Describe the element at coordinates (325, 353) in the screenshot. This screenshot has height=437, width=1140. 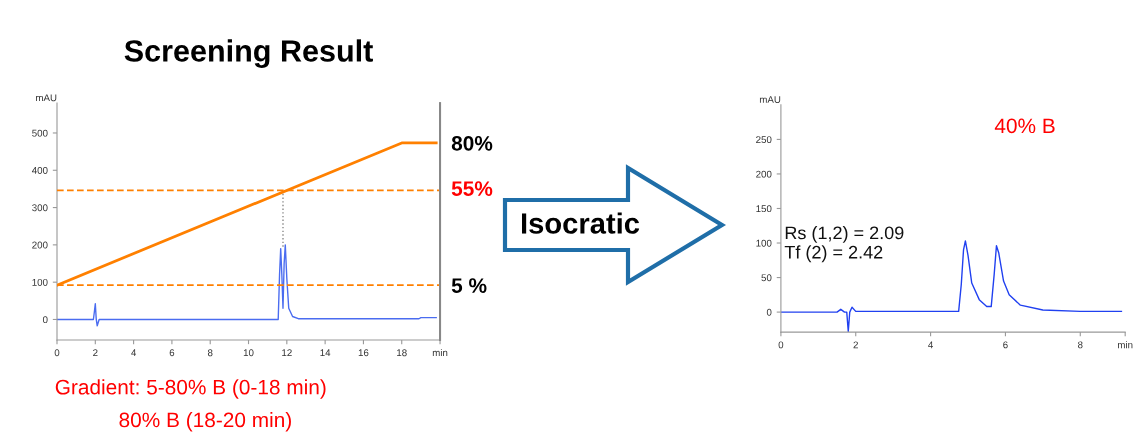
I see `x-tick-label: 14` at that location.